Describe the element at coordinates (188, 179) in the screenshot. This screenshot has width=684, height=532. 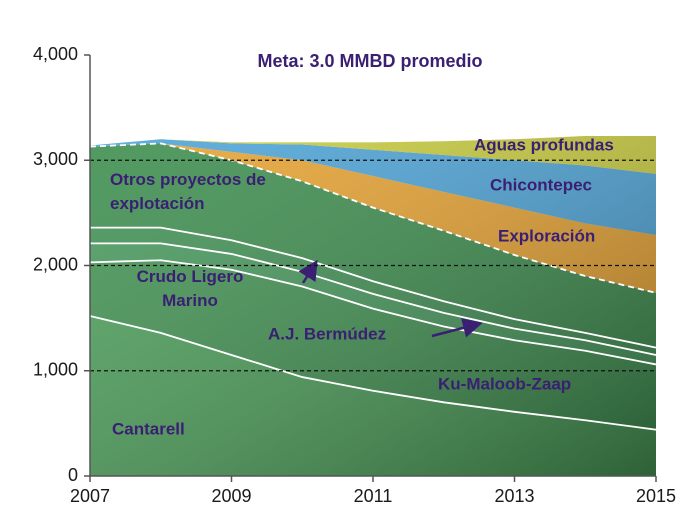
I see `label-line: Otros proyectos de` at that location.